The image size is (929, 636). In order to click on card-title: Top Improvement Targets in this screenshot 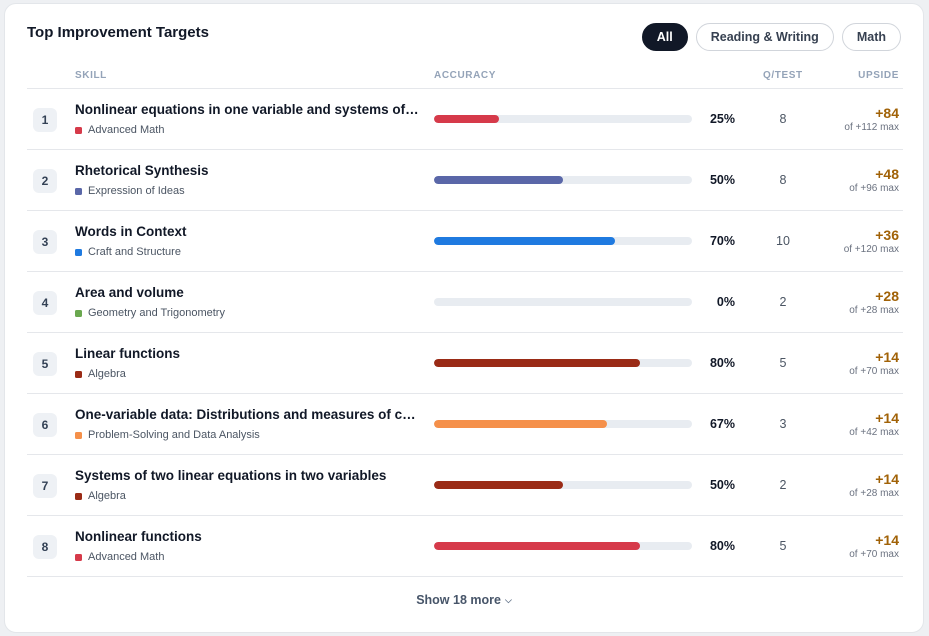, I will do `click(118, 32)`.